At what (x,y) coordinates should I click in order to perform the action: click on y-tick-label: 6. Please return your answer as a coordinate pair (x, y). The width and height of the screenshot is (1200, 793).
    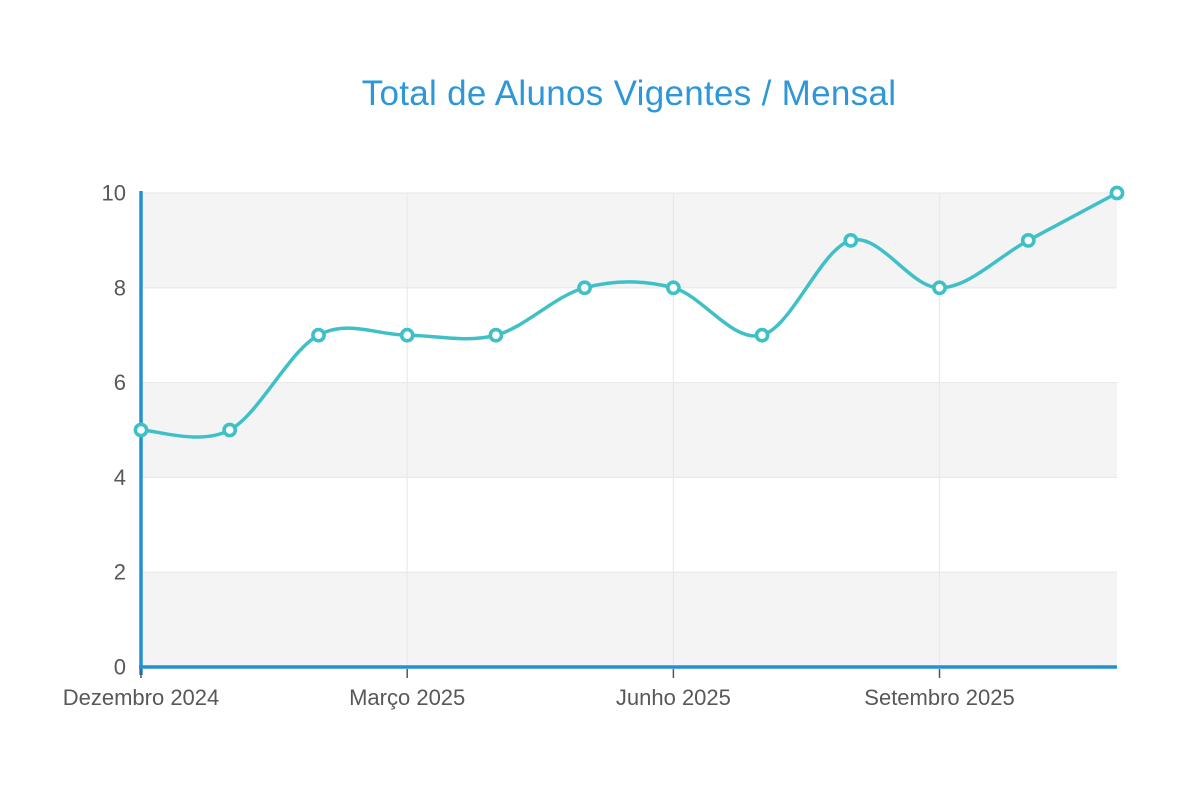
    Looking at the image, I should click on (120, 382).